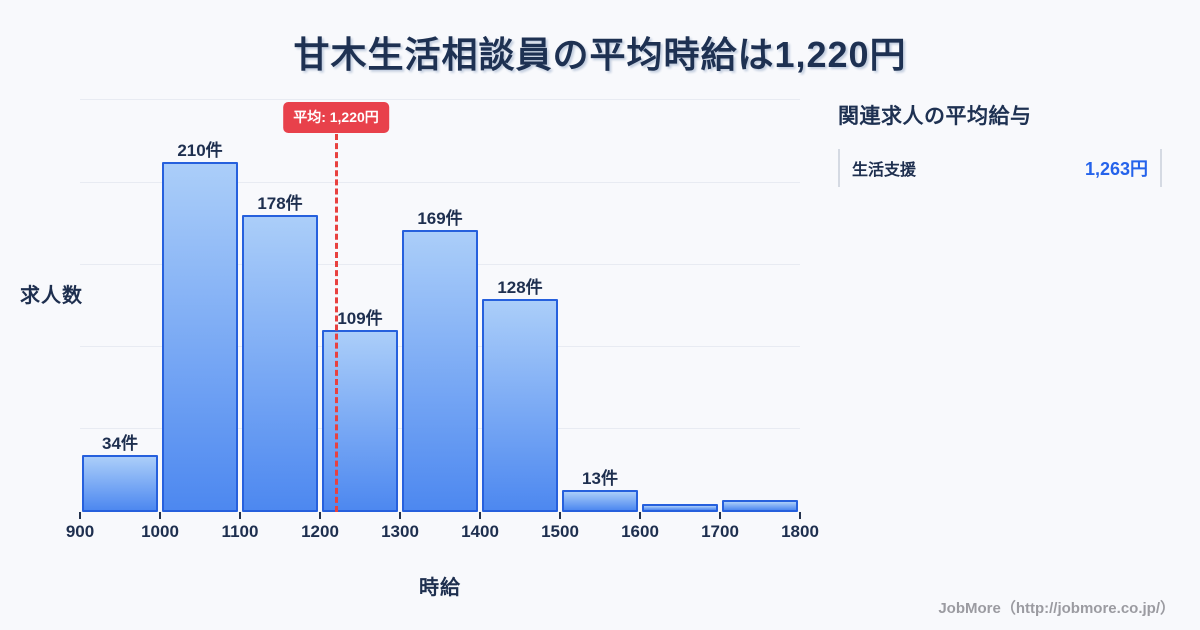 Image resolution: width=1200 pixels, height=630 pixels. I want to click on x-tick-label: 1100, so click(240, 531).